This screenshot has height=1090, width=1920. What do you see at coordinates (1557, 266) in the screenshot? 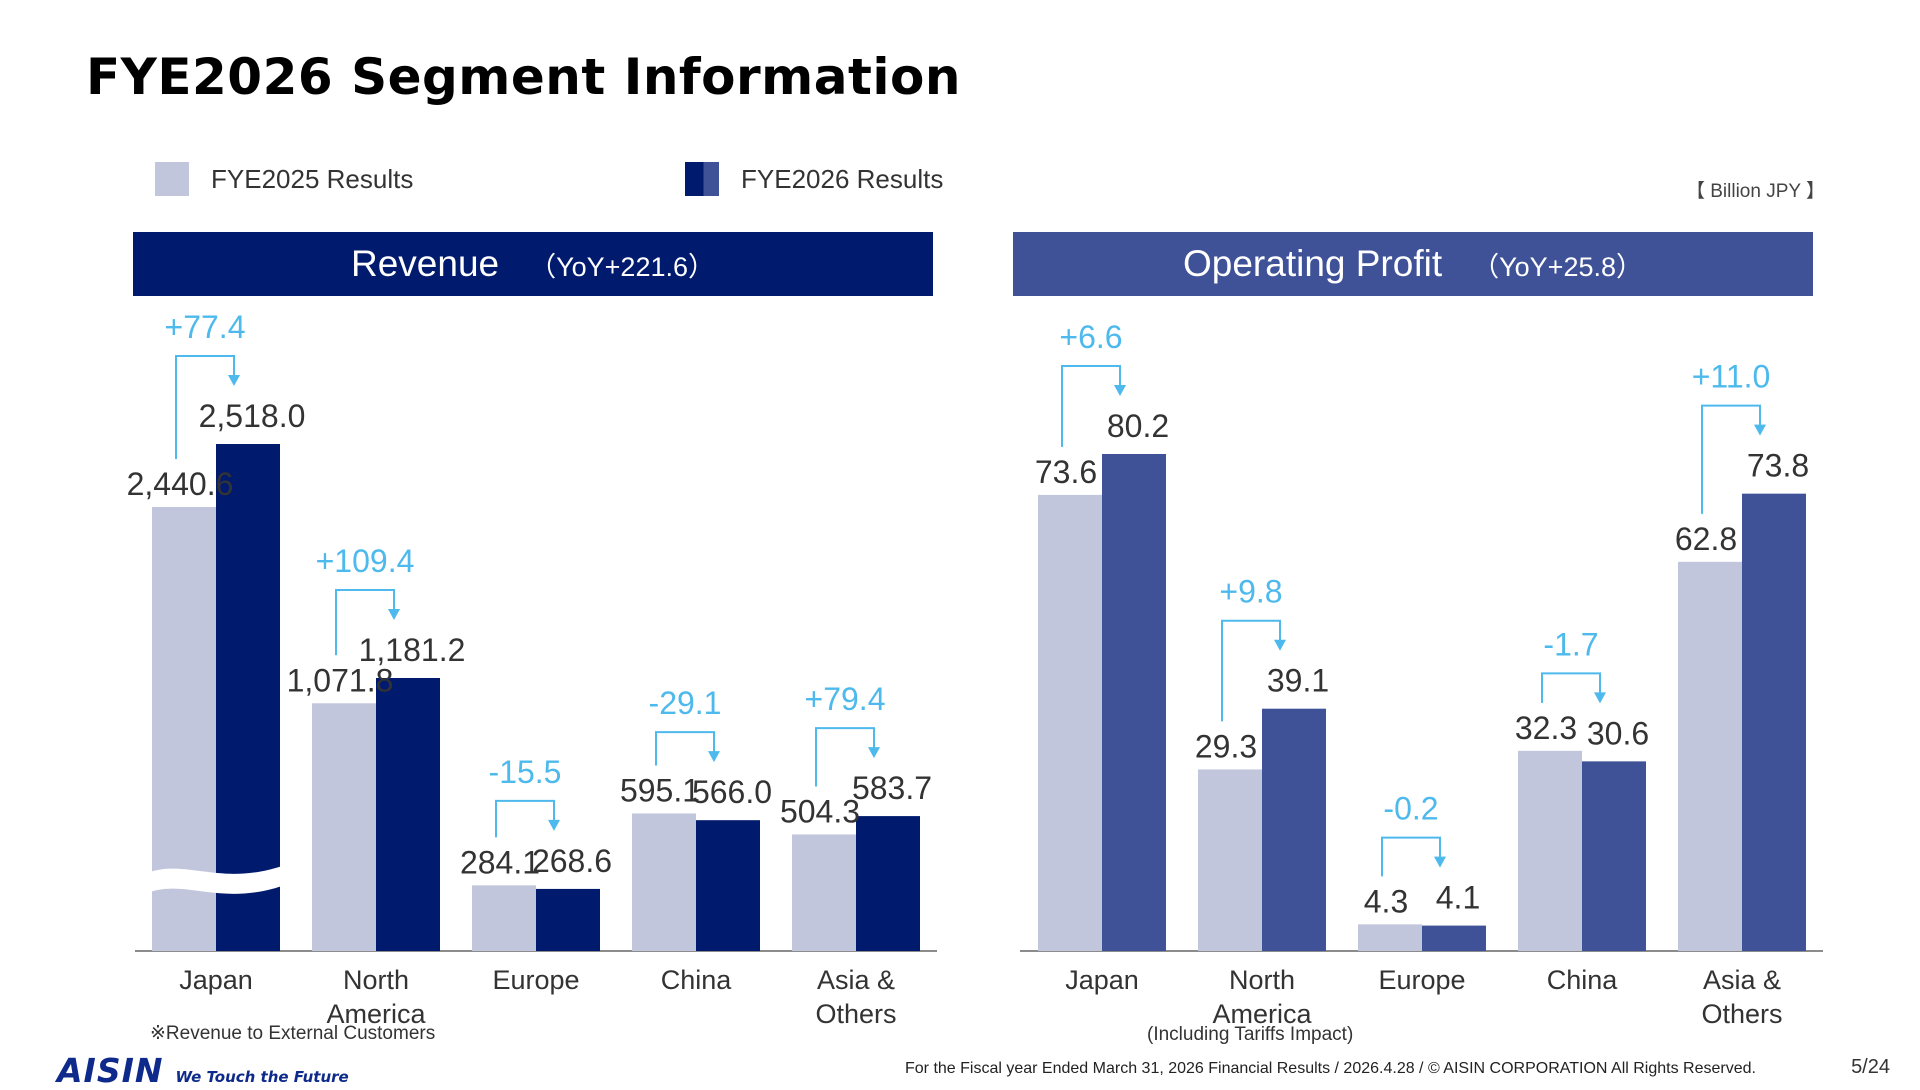
I see `profit-header-yoy: （YoY+25.8）` at bounding box center [1557, 266].